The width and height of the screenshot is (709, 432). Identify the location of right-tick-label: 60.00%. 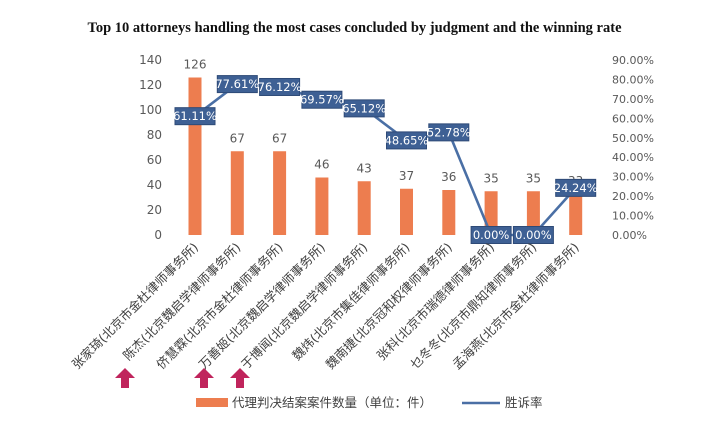
(633, 118).